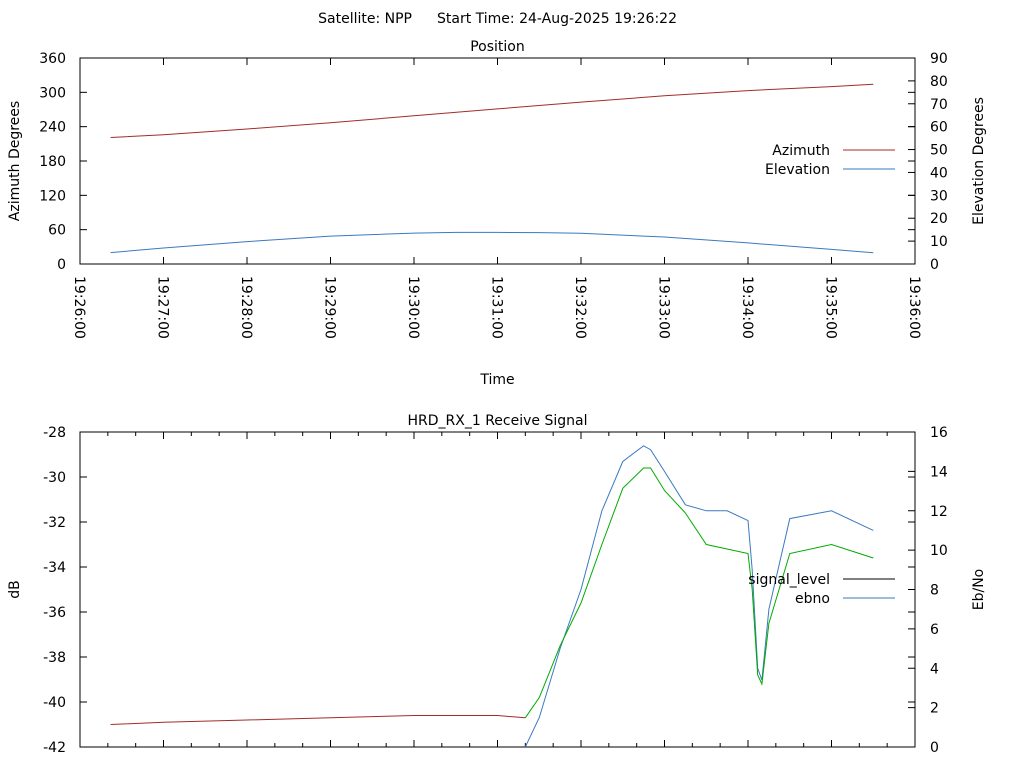 This screenshot has width=1024, height=768. I want to click on x-axis-label: Time, so click(496, 380).